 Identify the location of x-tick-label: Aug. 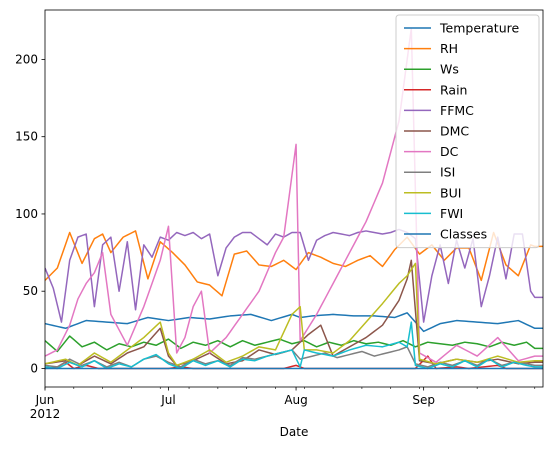
(295, 400).